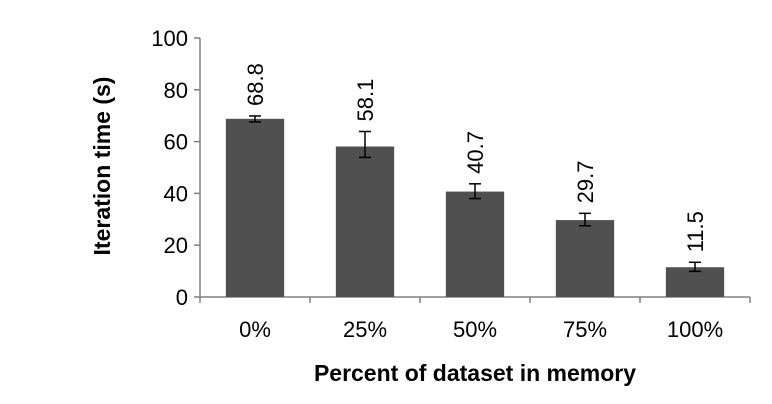 Image resolution: width=772 pixels, height=404 pixels. What do you see at coordinates (695, 329) in the screenshot?
I see `x-tick-label: 100%` at bounding box center [695, 329].